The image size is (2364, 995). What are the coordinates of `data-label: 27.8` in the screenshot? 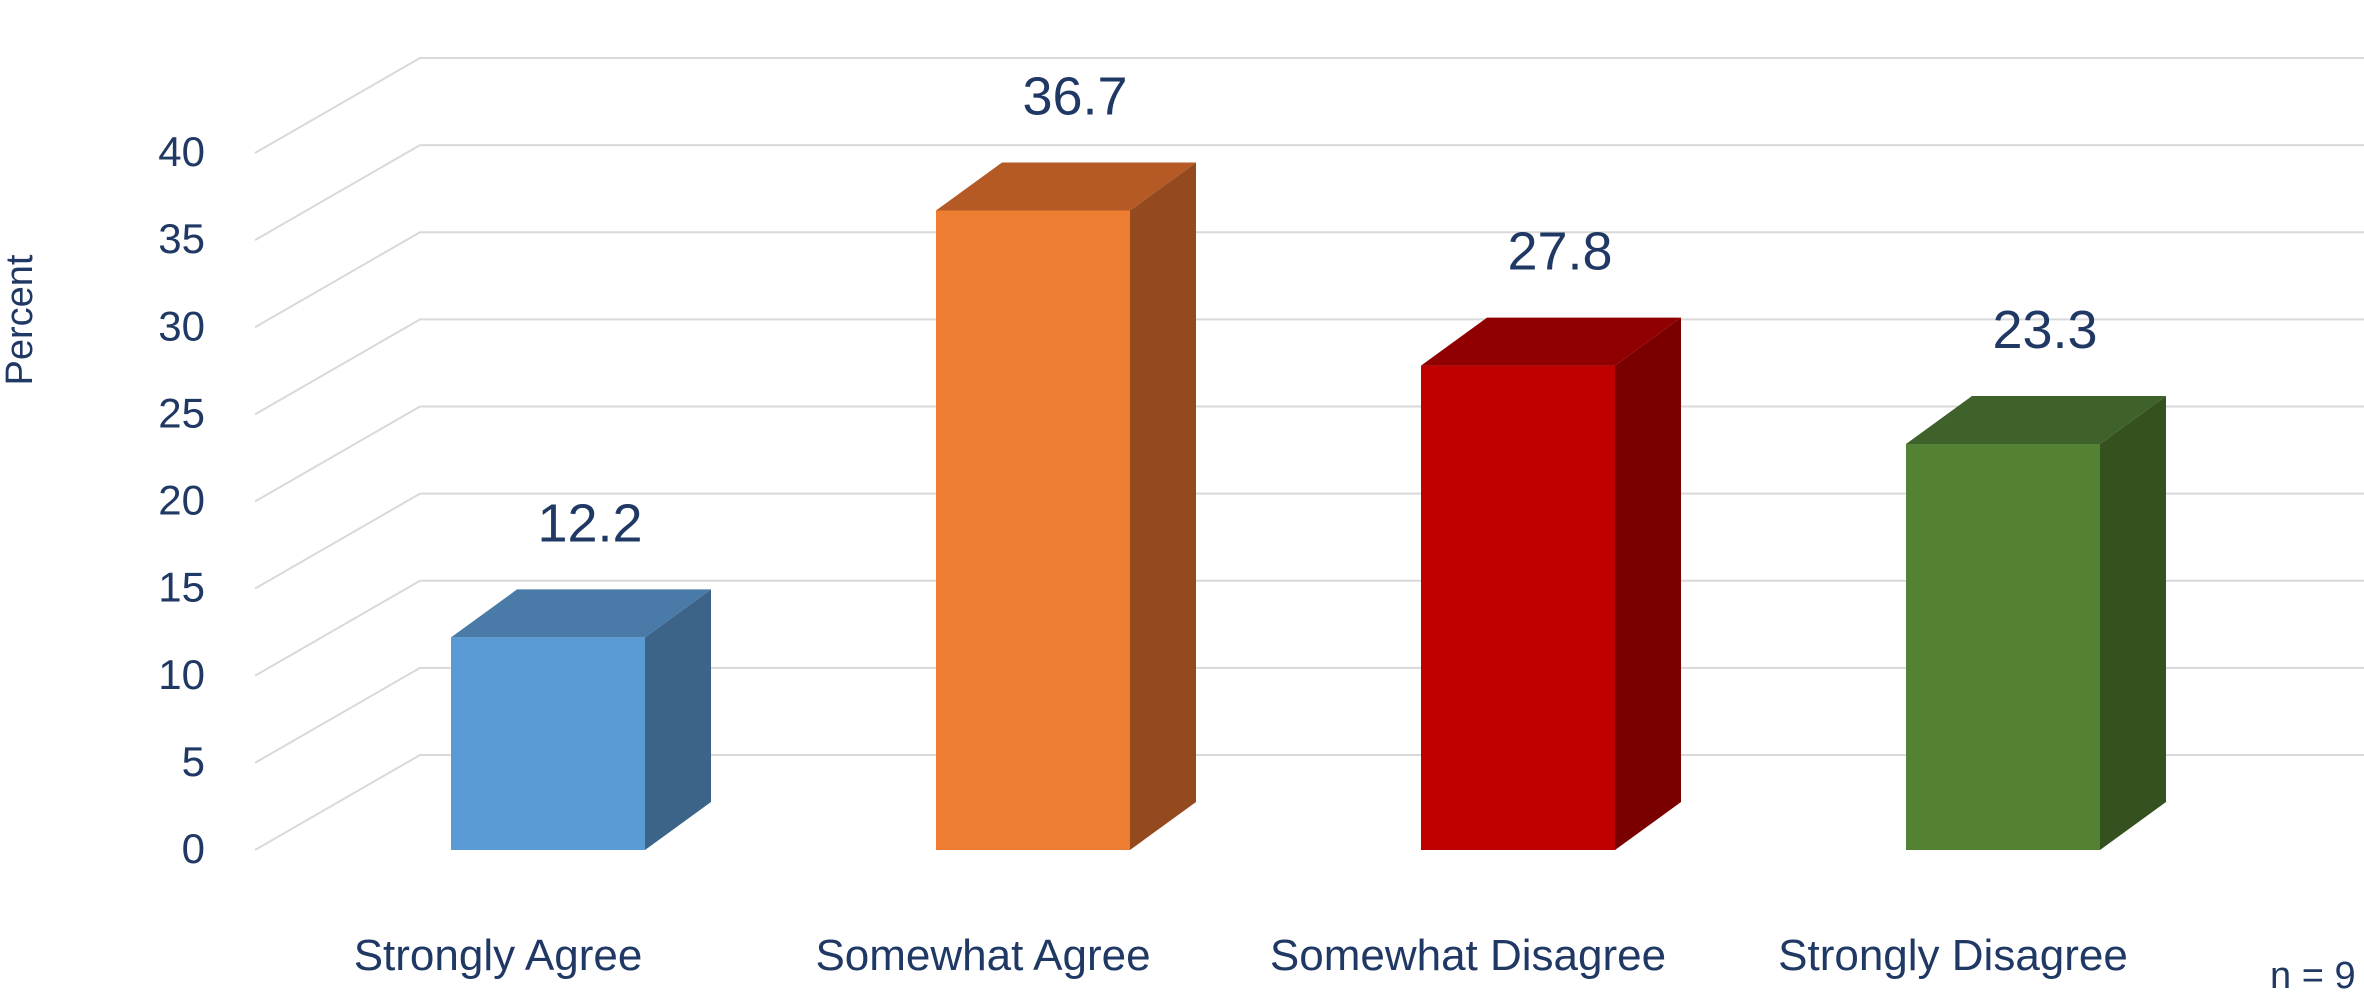 It's located at (1559, 252).